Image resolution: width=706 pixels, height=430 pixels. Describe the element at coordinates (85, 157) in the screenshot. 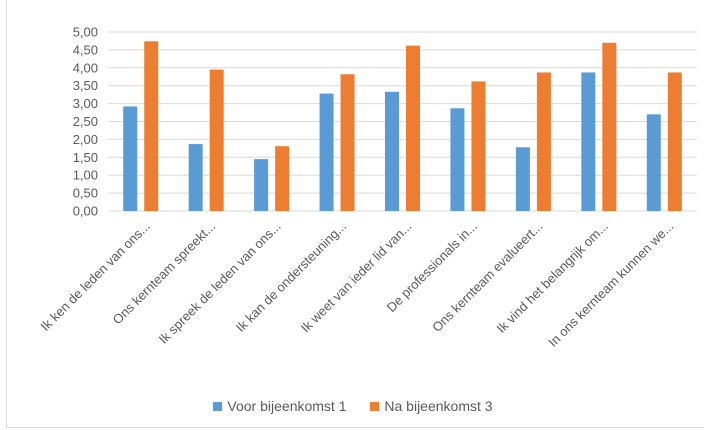

I see `y-tick-label: 1,50` at that location.